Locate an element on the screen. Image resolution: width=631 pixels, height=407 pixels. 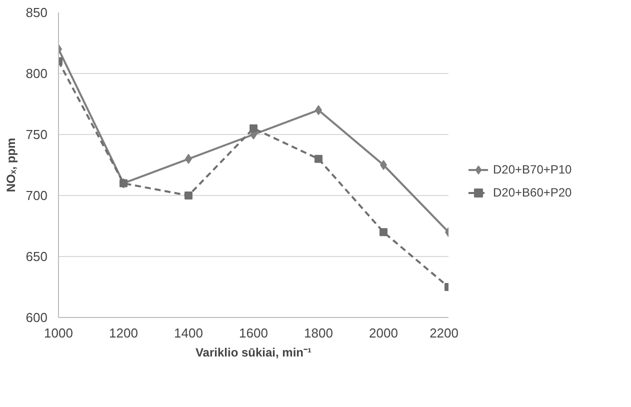
x-tick-label: 1600 is located at coordinates (253, 333).